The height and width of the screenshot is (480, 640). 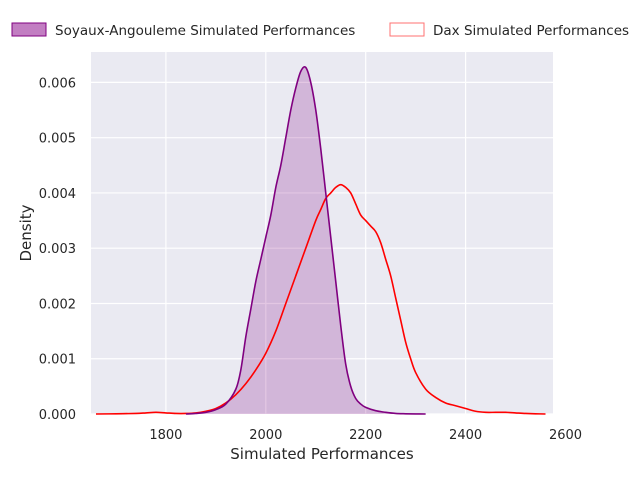 I want to click on x-tick-label-2600: 2600, so click(x=565, y=435).